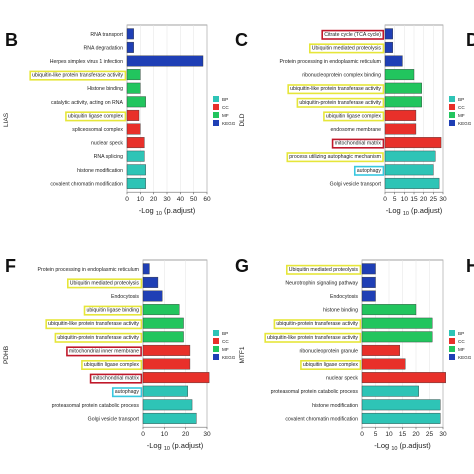 Image resolution: width=474 pixels, height=474 pixels. I want to click on panel-letter: F, so click(10, 266).